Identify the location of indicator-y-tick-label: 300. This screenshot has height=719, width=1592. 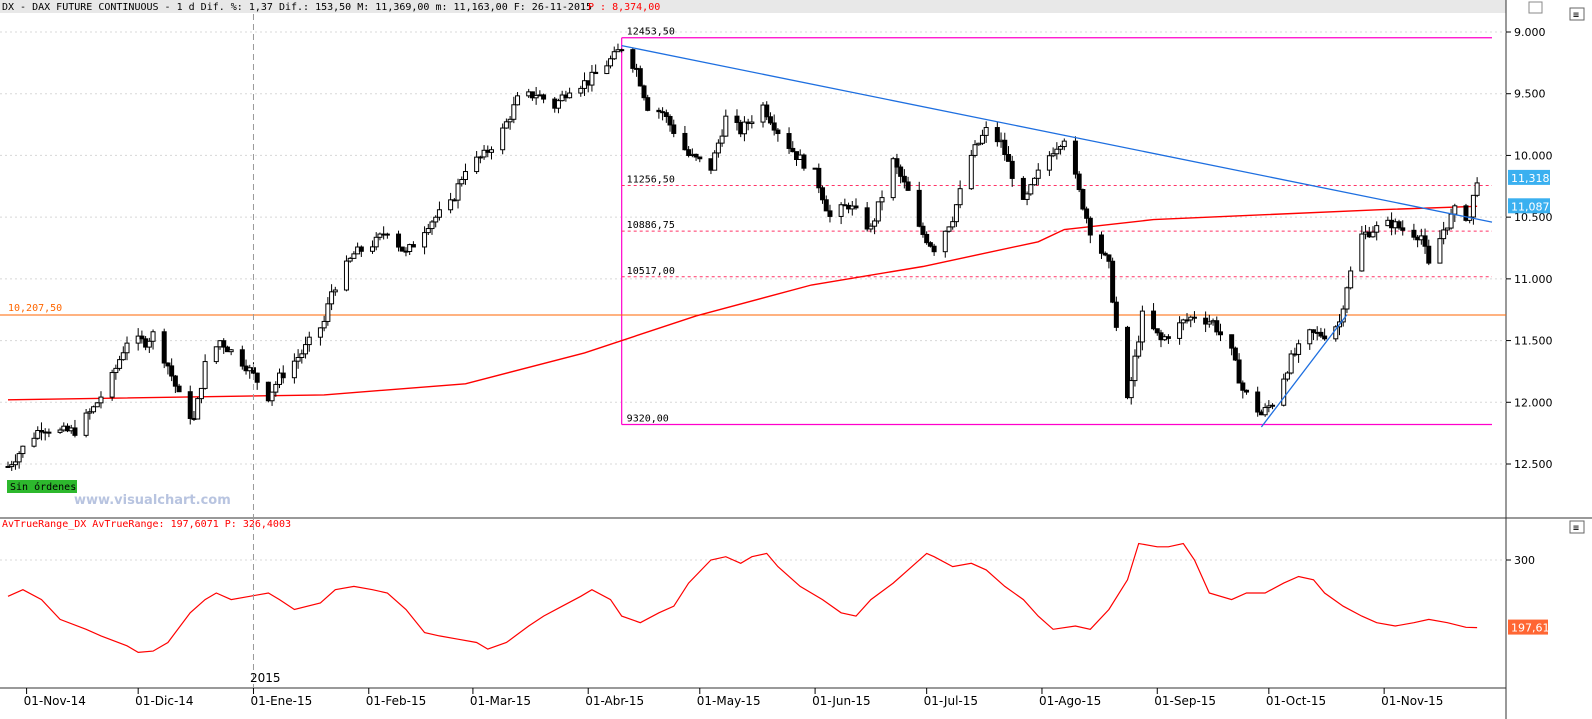
(1524, 560).